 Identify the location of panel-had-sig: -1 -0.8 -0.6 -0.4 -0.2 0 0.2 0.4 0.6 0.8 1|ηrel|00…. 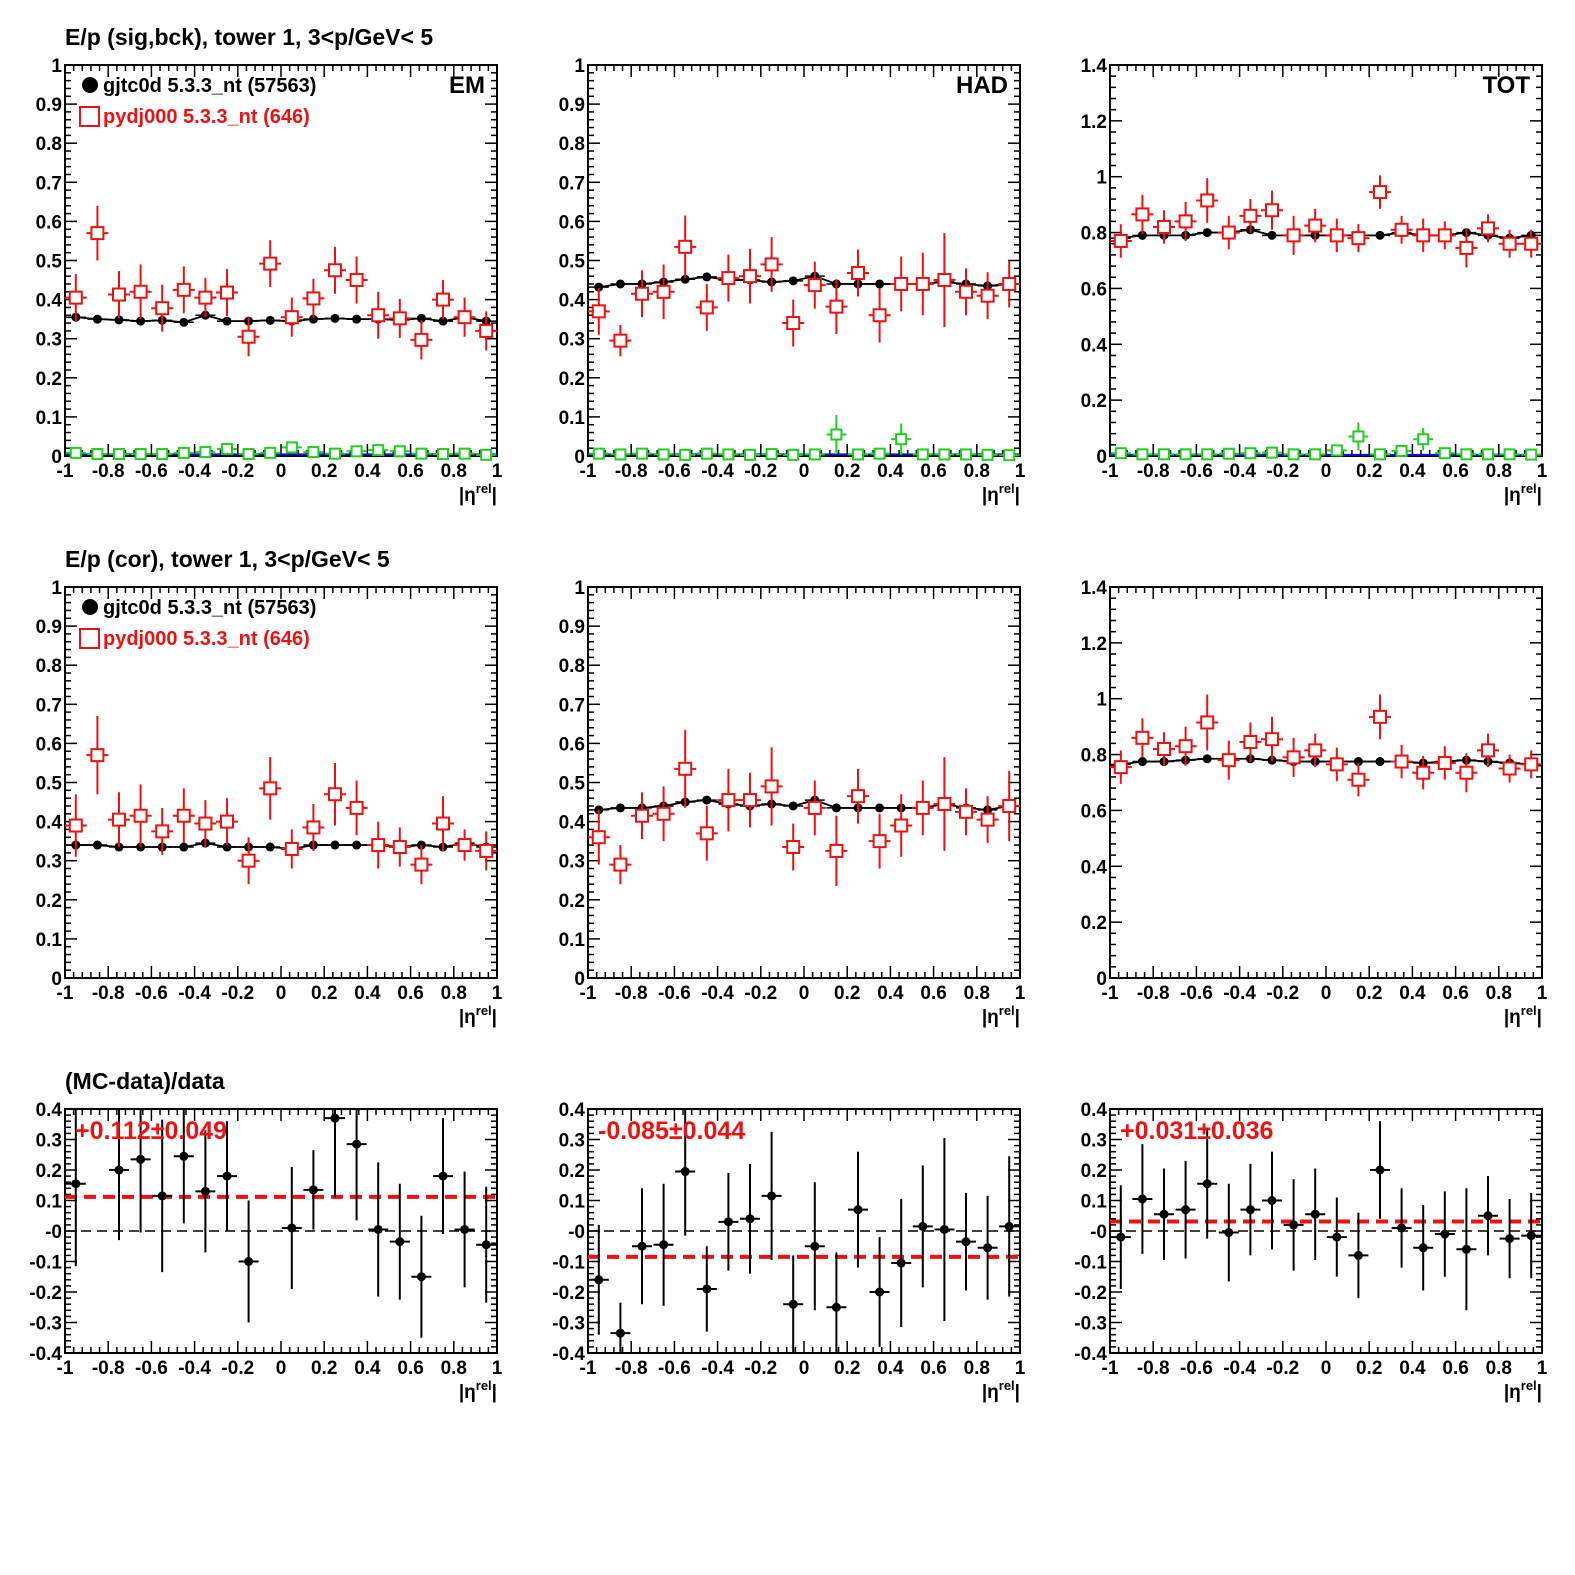
(792, 281).